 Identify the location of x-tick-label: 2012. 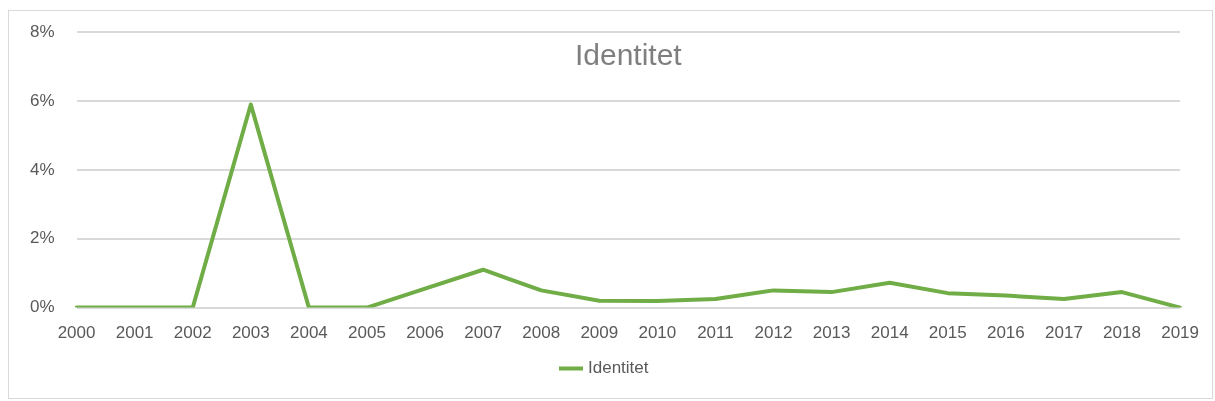
(773, 333).